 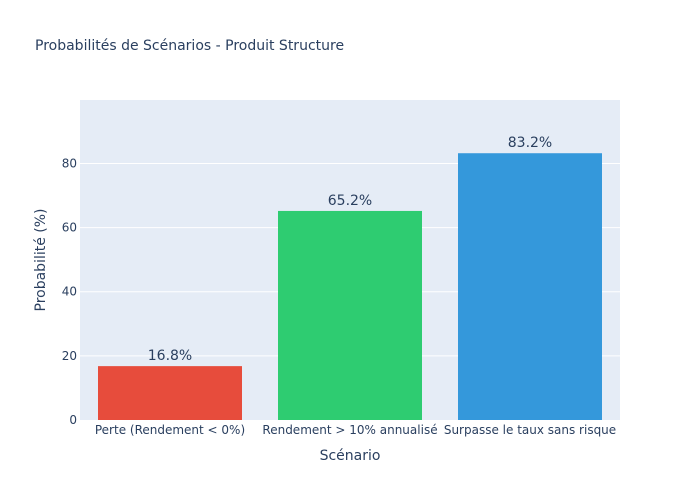 What do you see at coordinates (73, 420) in the screenshot?
I see `y-tick-label: 0` at bounding box center [73, 420].